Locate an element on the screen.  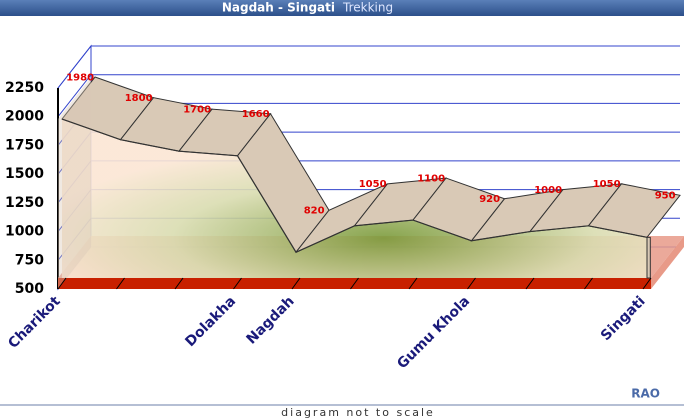
footer-note: diagram not to scale is located at coordinates (358, 412).